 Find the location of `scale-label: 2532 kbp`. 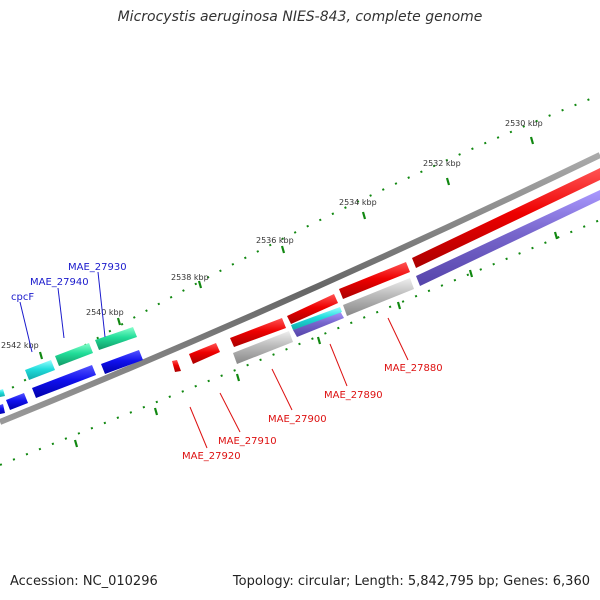

scale-label: 2532 kbp is located at coordinates (442, 163).